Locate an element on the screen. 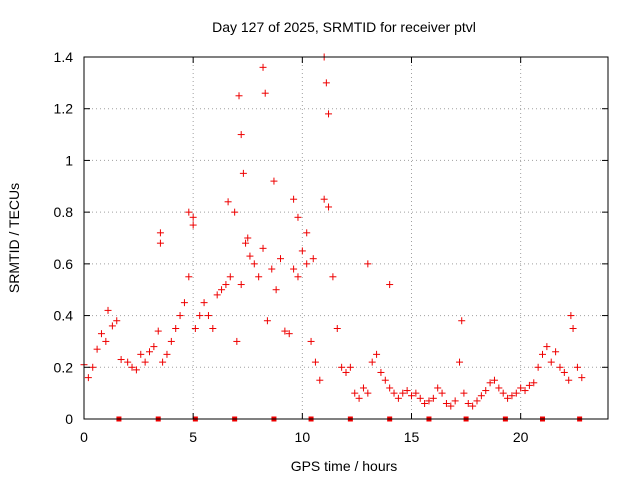 The height and width of the screenshot is (480, 640). x-tick-label: 20 is located at coordinates (521, 437).